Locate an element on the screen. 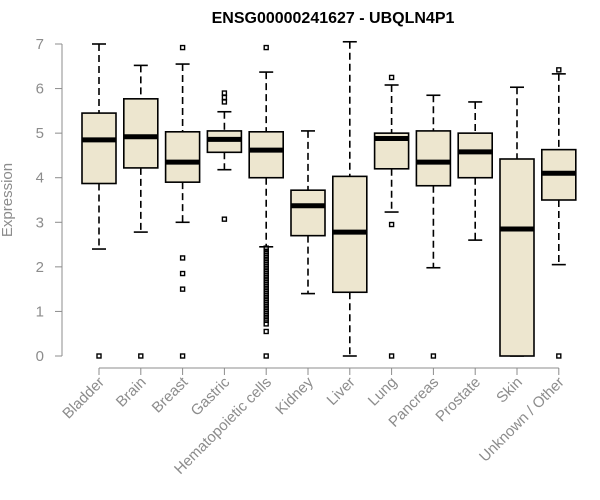  y-tick-label: 1 is located at coordinates (40, 311).